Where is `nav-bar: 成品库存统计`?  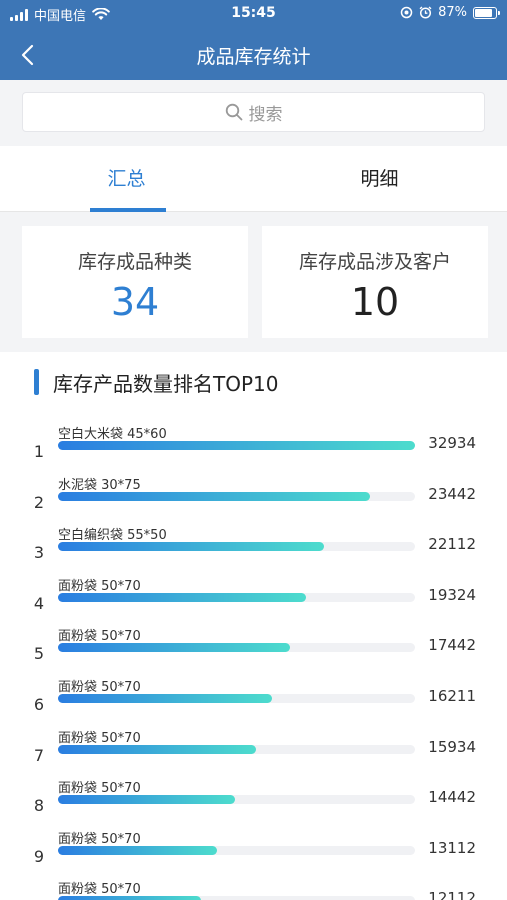 nav-bar: 成品库存统计 is located at coordinates (253, 55).